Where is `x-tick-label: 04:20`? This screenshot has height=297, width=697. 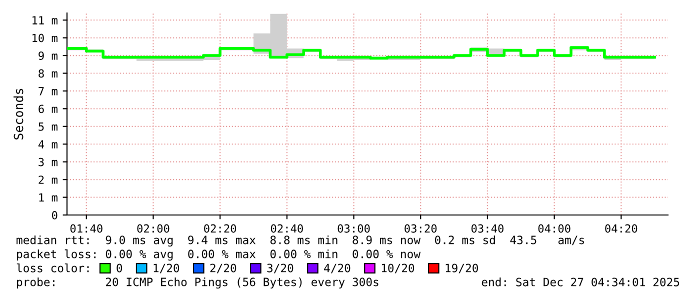 x-tick-label: 04:20 is located at coordinates (621, 228).